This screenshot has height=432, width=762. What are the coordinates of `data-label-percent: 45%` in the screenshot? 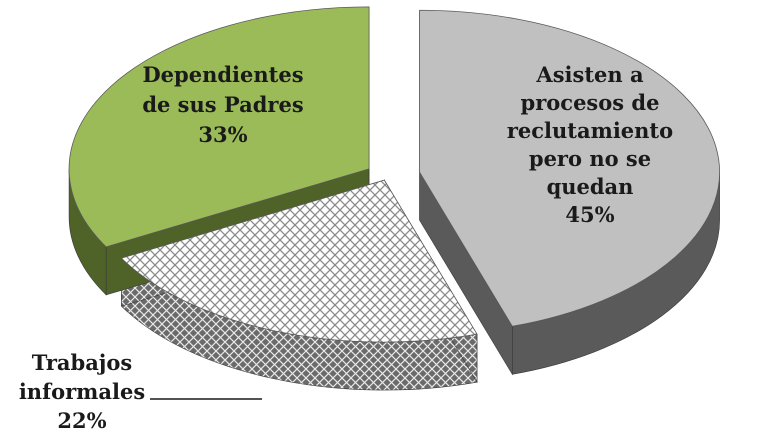 It's located at (589, 214).